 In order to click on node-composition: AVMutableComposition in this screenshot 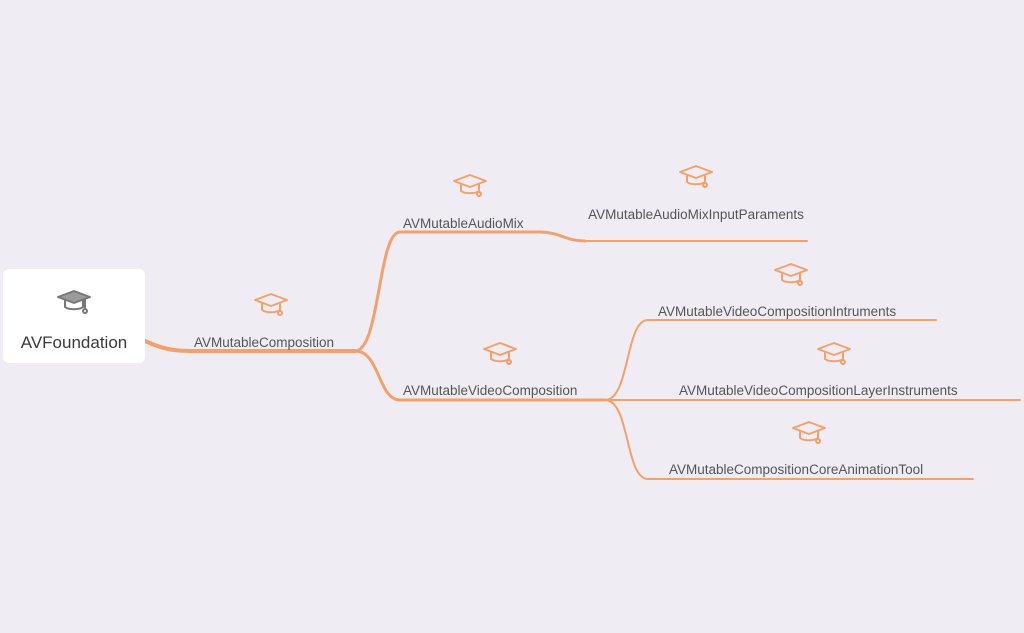, I will do `click(264, 342)`.